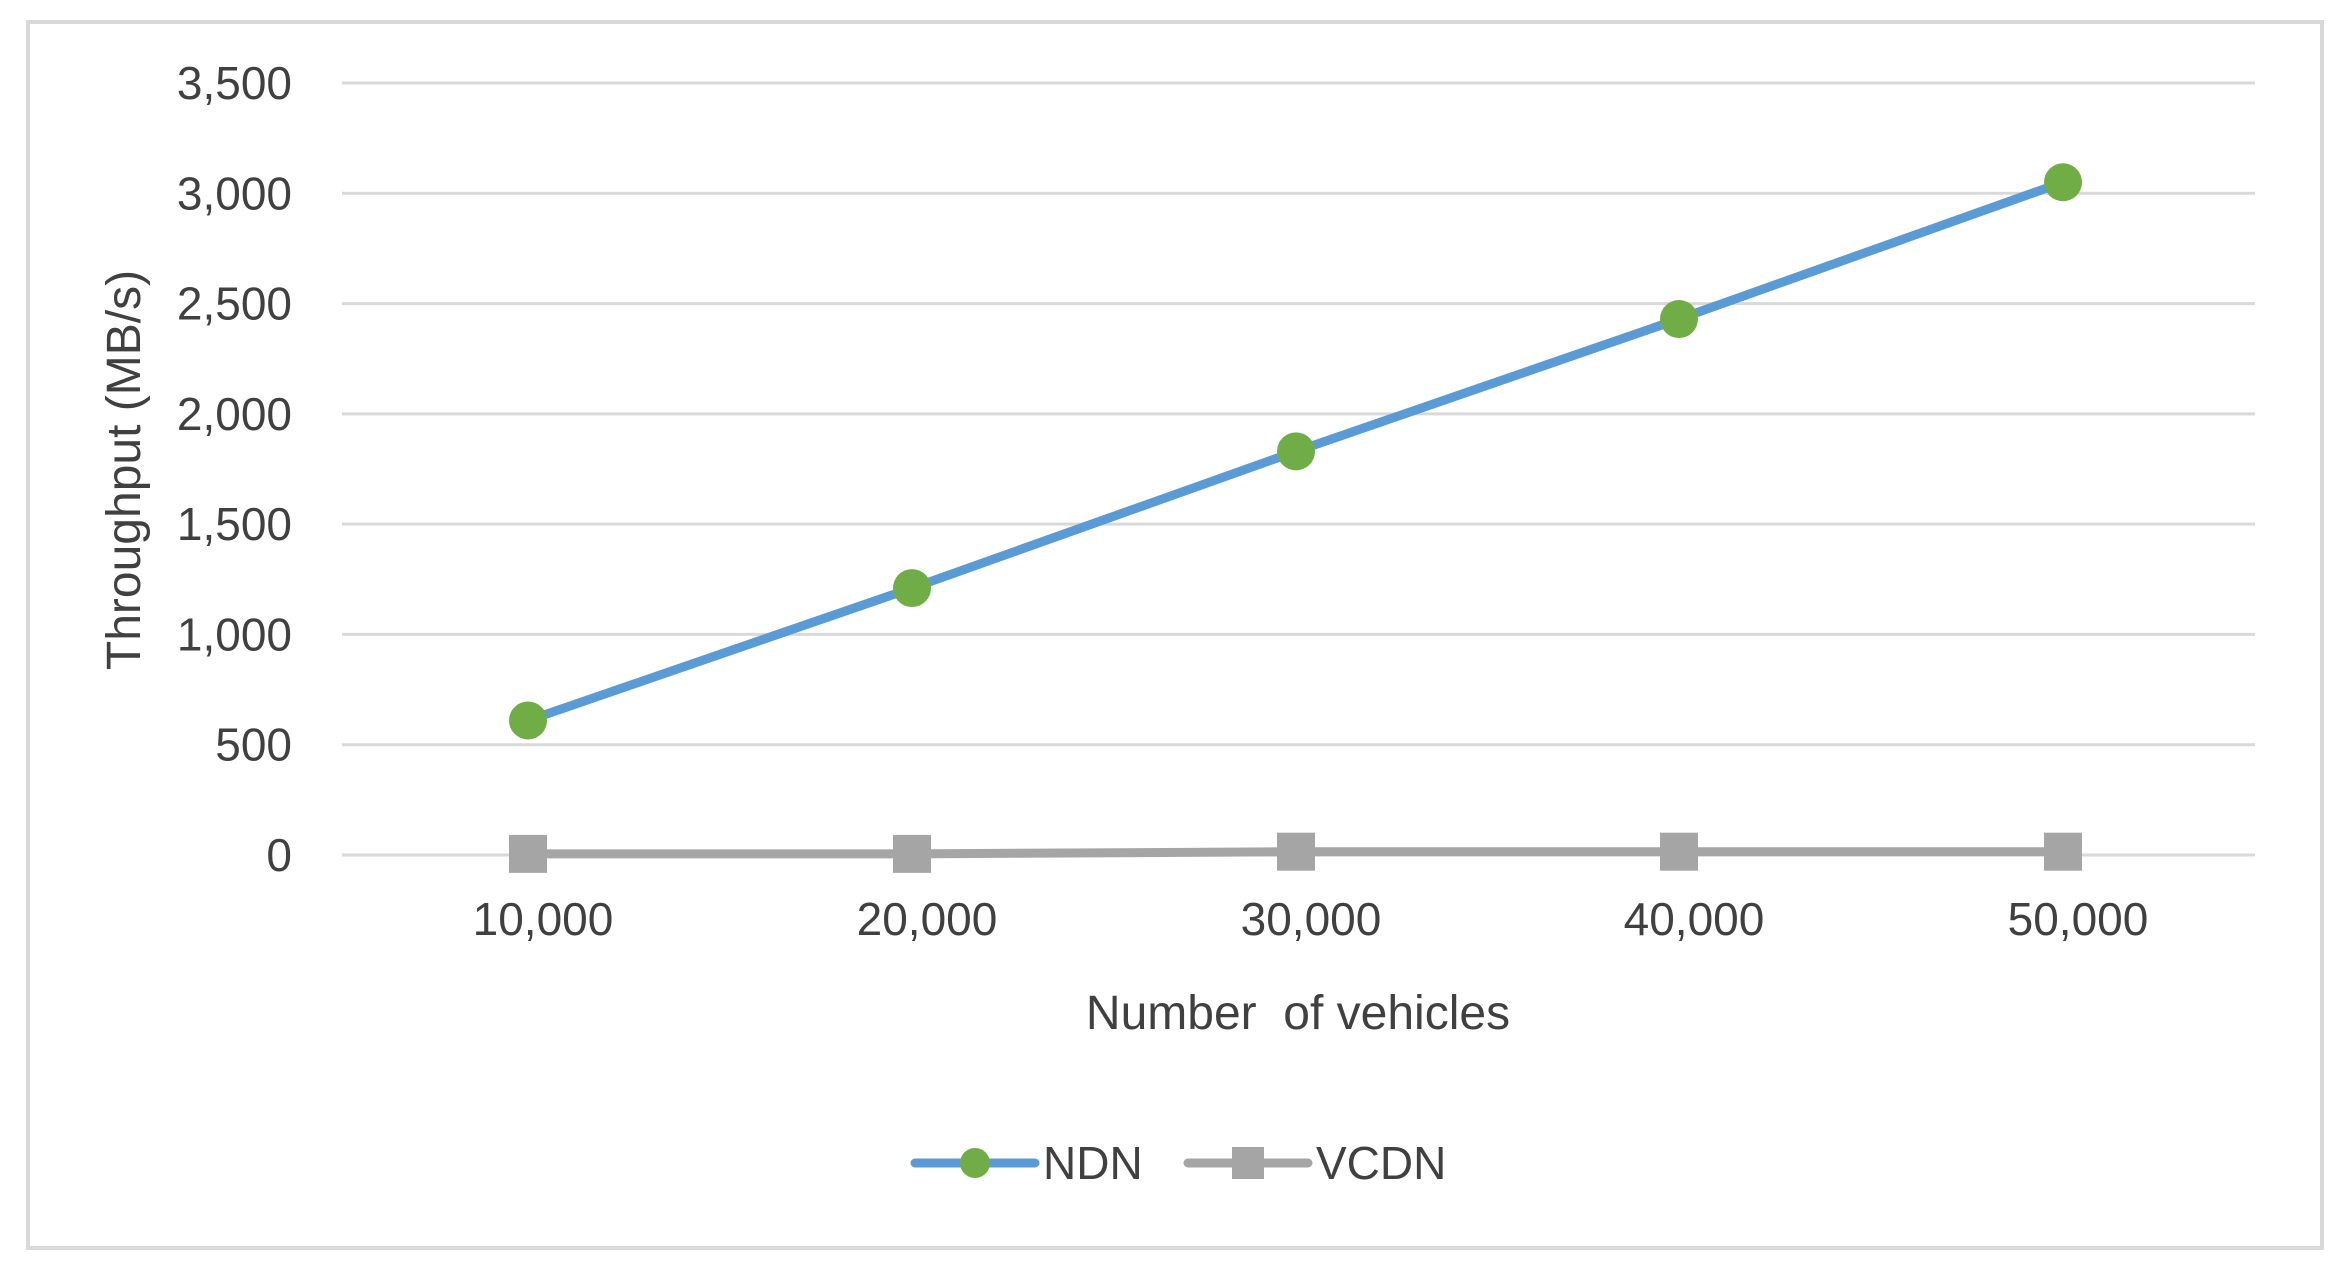  Describe the element at coordinates (1298, 1013) in the screenshot. I see `x-axis-title: Number of vehicles` at that location.